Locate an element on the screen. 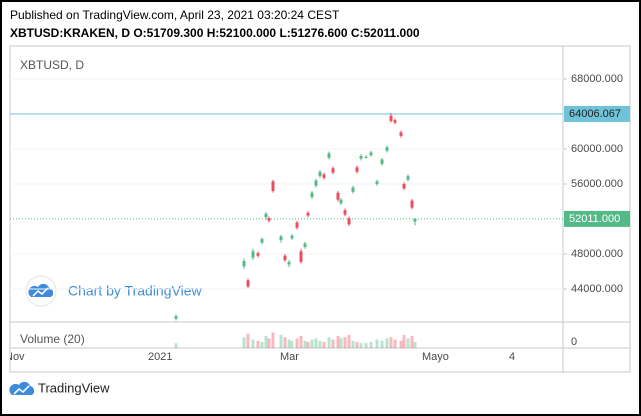 The image size is (641, 416). footer-logo-line is located at coordinates (21, 390).